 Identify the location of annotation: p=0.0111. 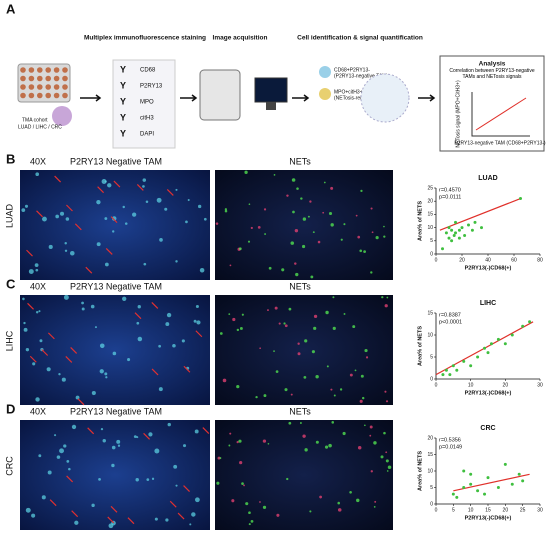
(450, 197).